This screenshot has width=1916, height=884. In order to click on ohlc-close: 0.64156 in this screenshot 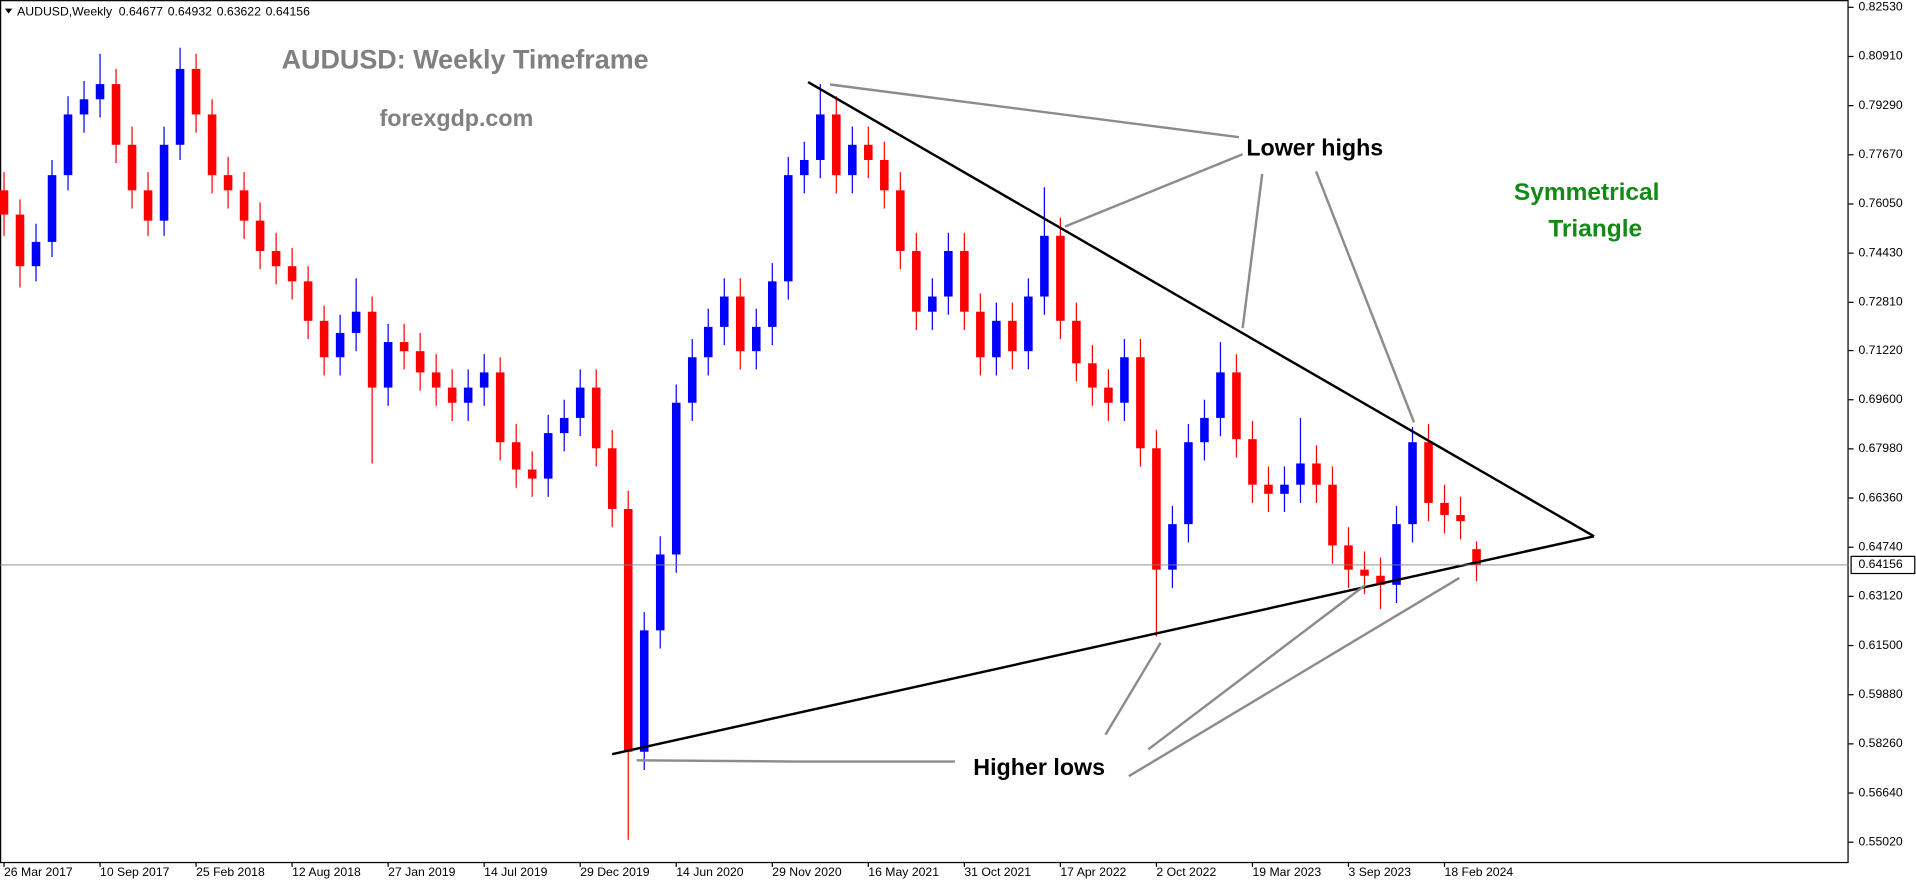, I will do `click(288, 12)`.